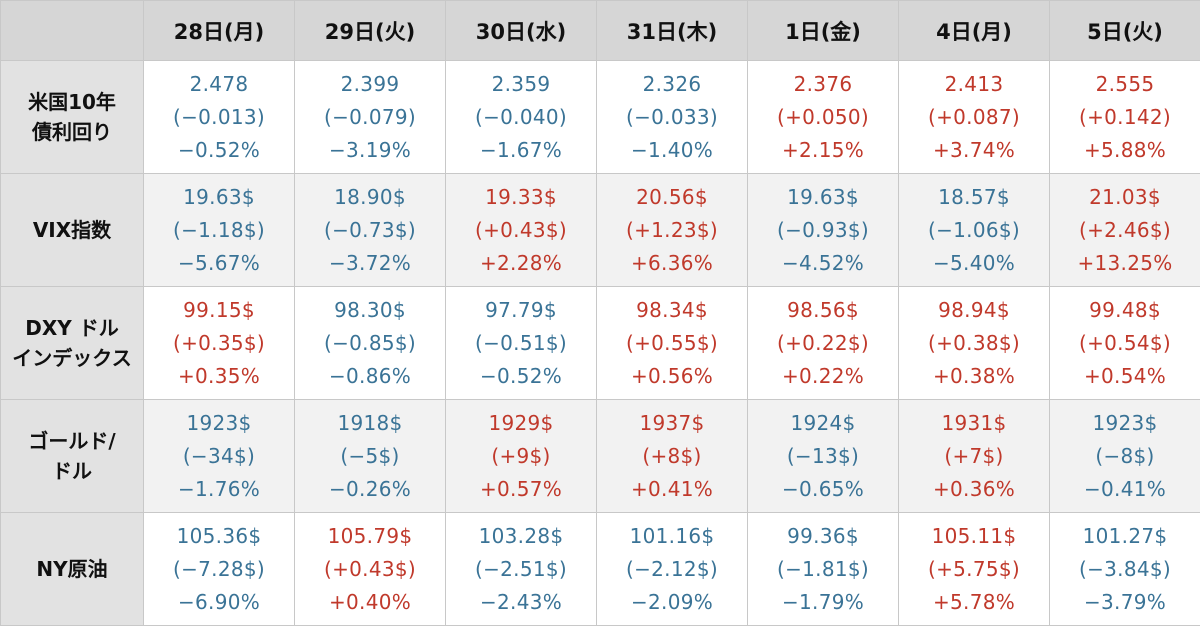 The width and height of the screenshot is (1200, 631). I want to click on value-text: 105.36$, so click(219, 535).